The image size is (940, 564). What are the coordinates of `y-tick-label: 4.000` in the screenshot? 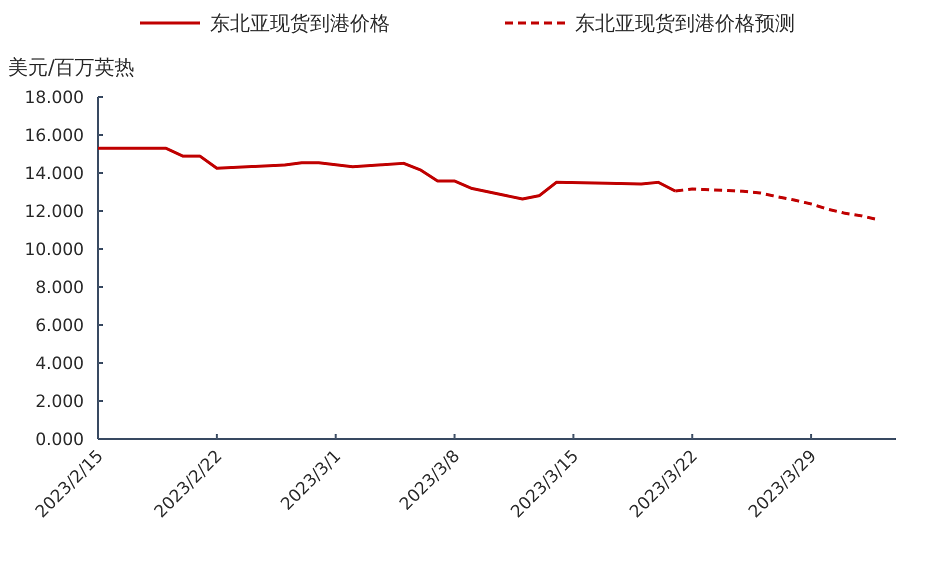 It's located at (59, 364).